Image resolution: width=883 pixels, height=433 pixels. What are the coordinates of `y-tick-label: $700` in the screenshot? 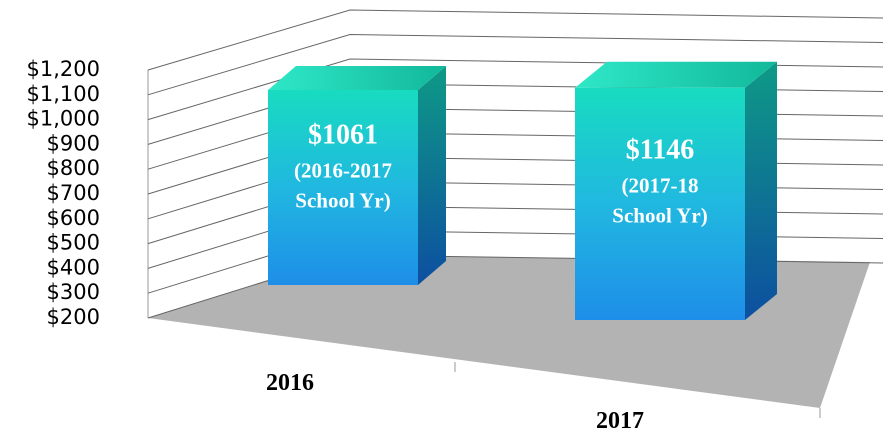 It's located at (73, 193).